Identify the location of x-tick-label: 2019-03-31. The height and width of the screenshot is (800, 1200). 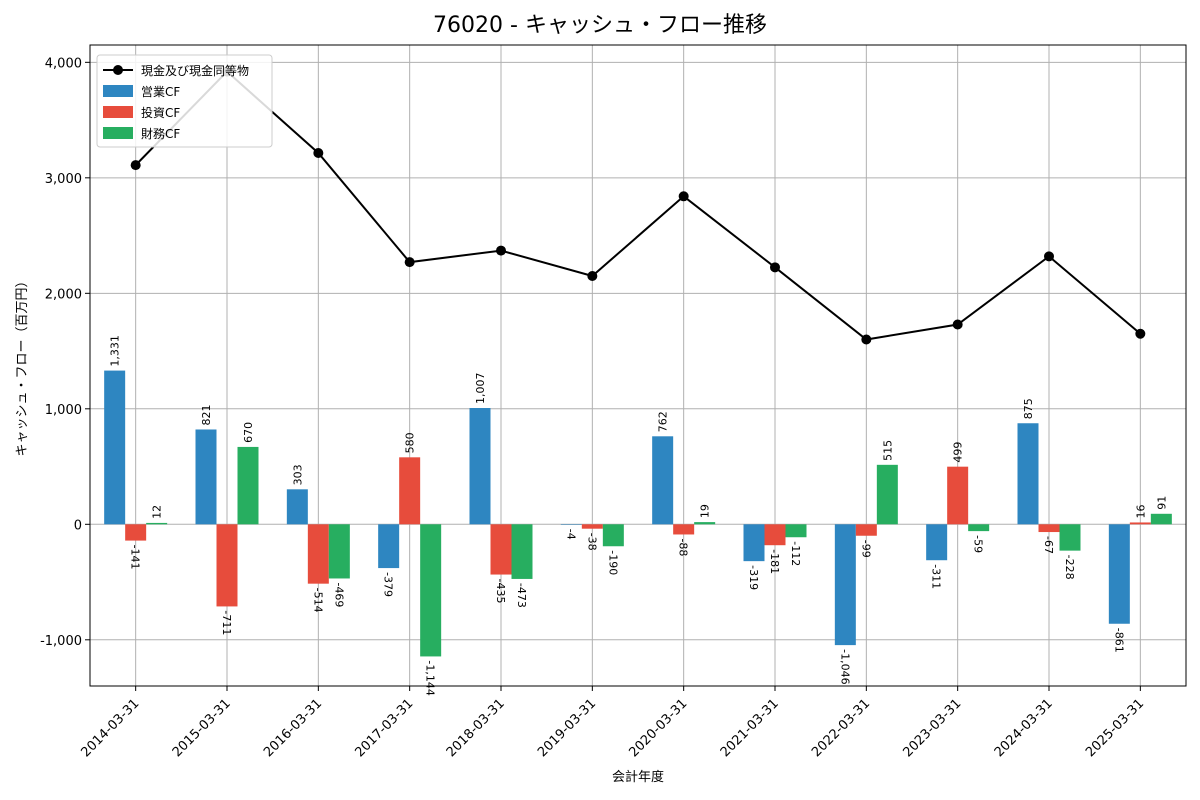
(567, 728).